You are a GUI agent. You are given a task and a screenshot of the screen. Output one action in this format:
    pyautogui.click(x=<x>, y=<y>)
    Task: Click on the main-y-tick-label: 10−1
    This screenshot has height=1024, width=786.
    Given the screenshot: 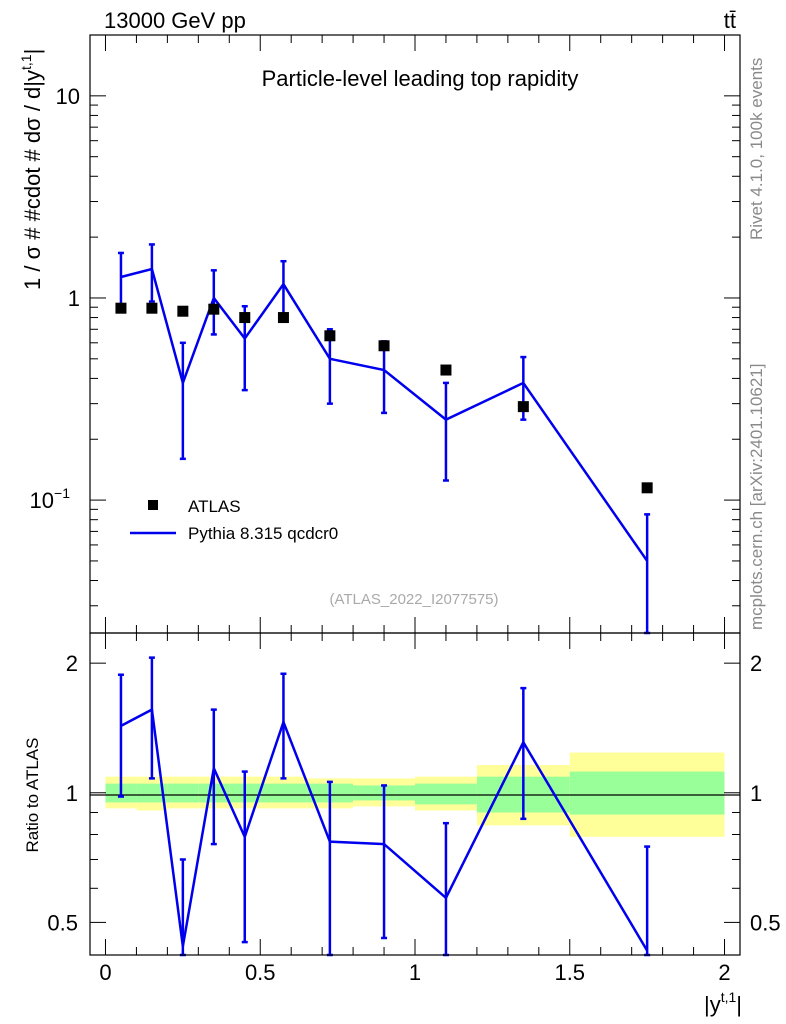 What is the action you would take?
    pyautogui.click(x=50, y=499)
    